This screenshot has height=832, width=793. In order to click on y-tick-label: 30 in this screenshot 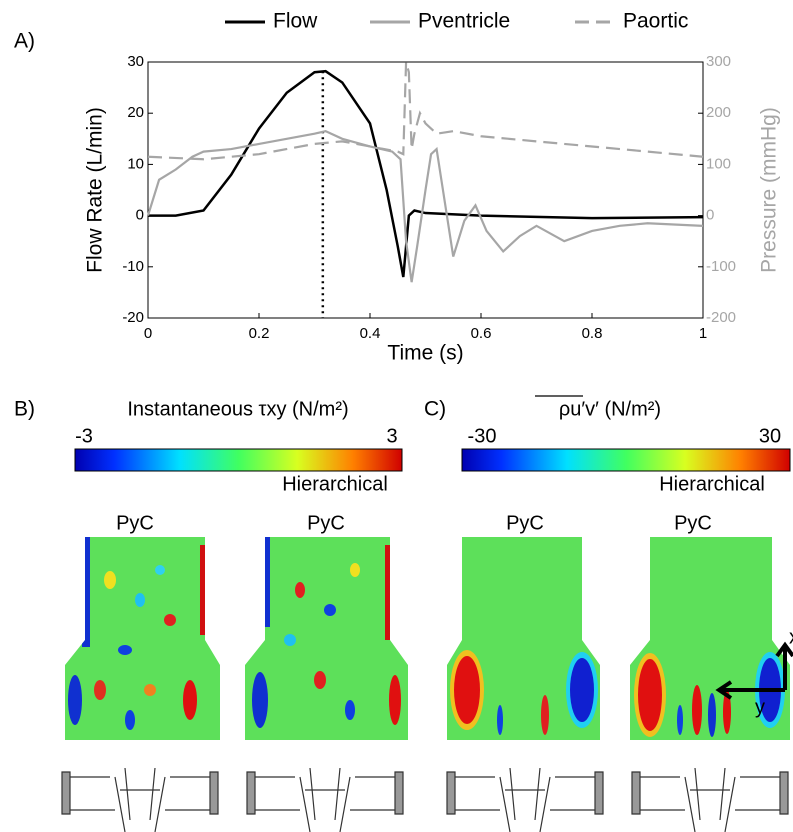, I will do `click(135, 61)`.